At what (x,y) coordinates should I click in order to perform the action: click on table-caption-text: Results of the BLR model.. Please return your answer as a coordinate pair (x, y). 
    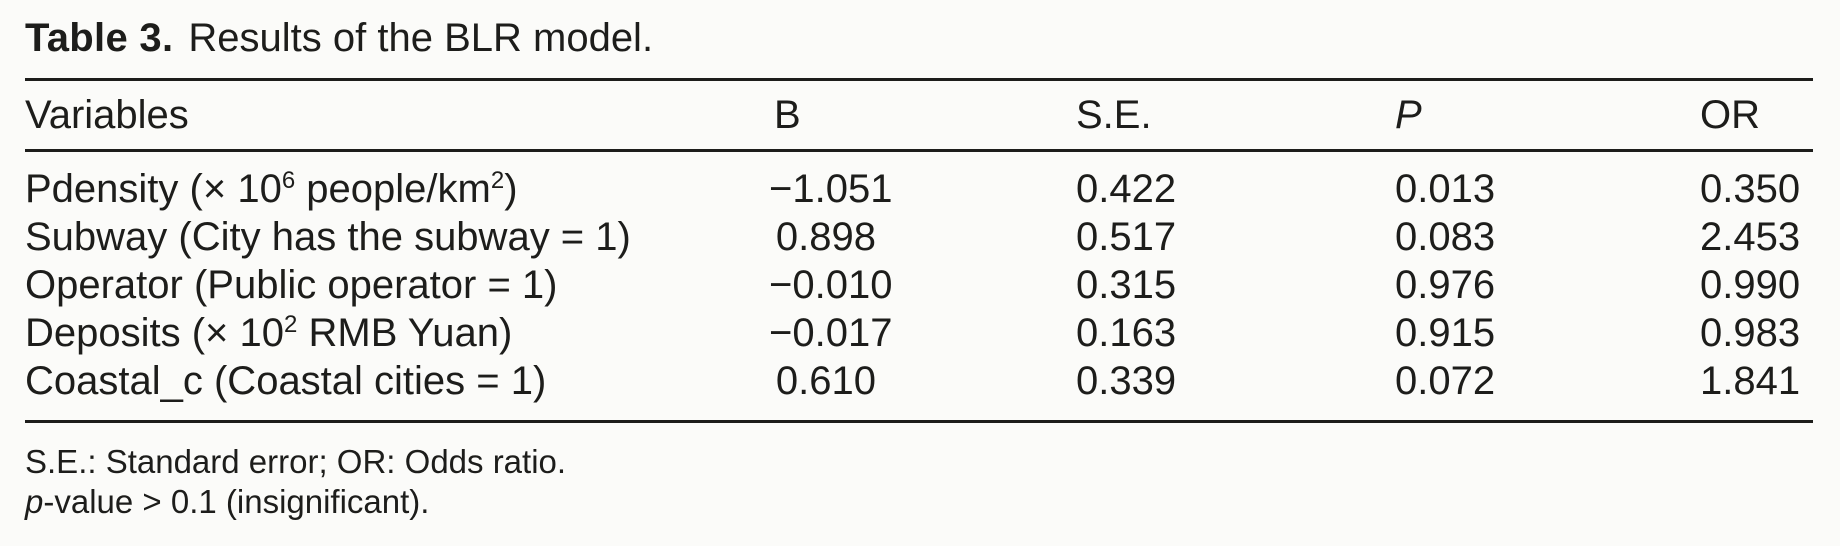
    Looking at the image, I should click on (421, 38).